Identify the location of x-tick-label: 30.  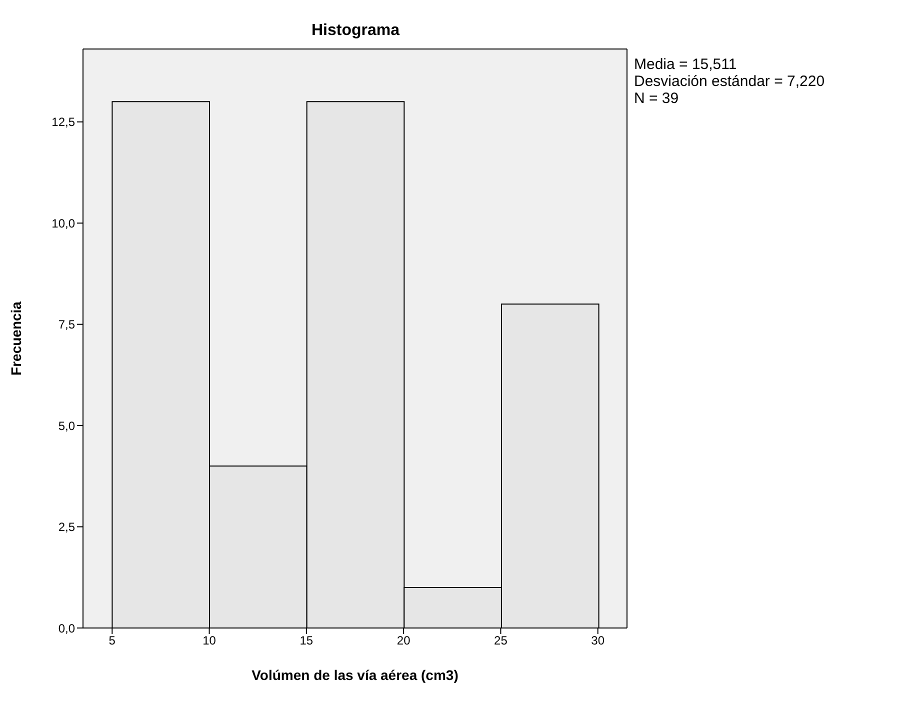
(598, 641).